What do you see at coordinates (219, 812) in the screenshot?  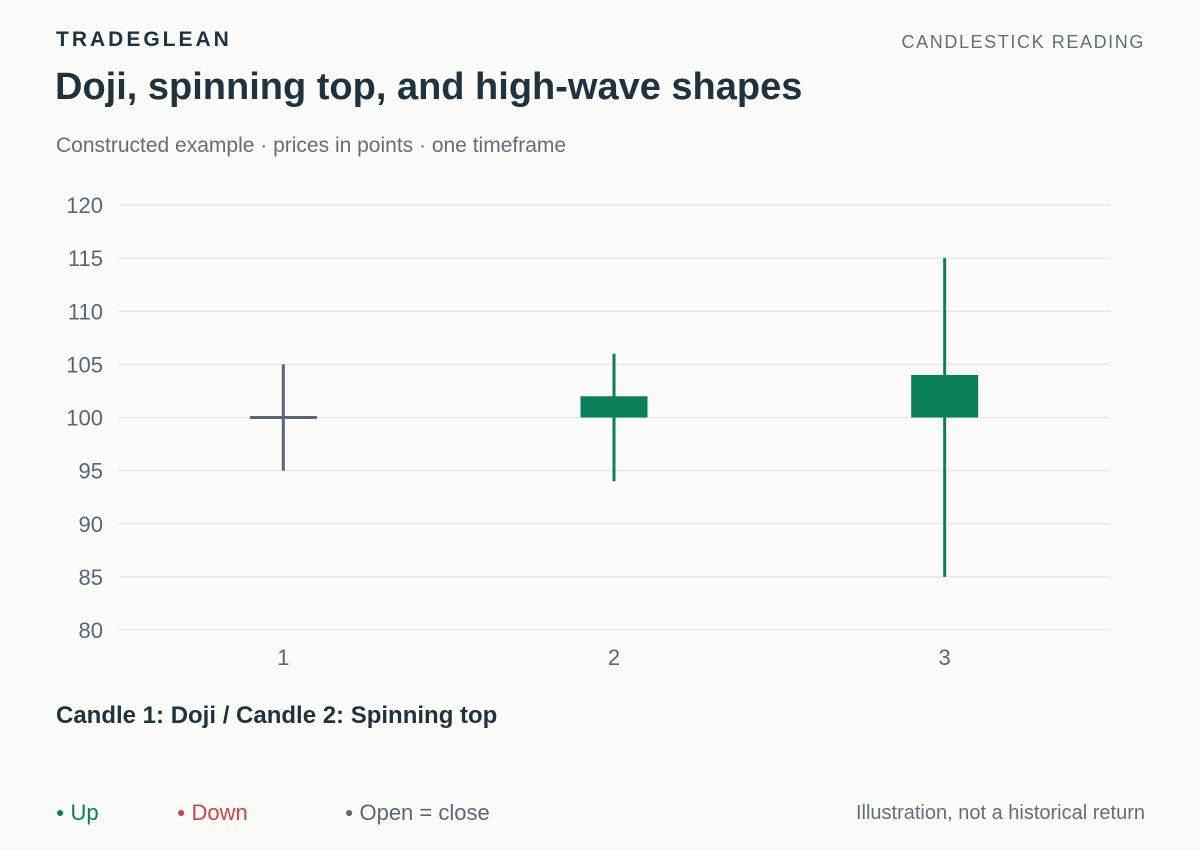 I see `legend-label-down: Down` at bounding box center [219, 812].